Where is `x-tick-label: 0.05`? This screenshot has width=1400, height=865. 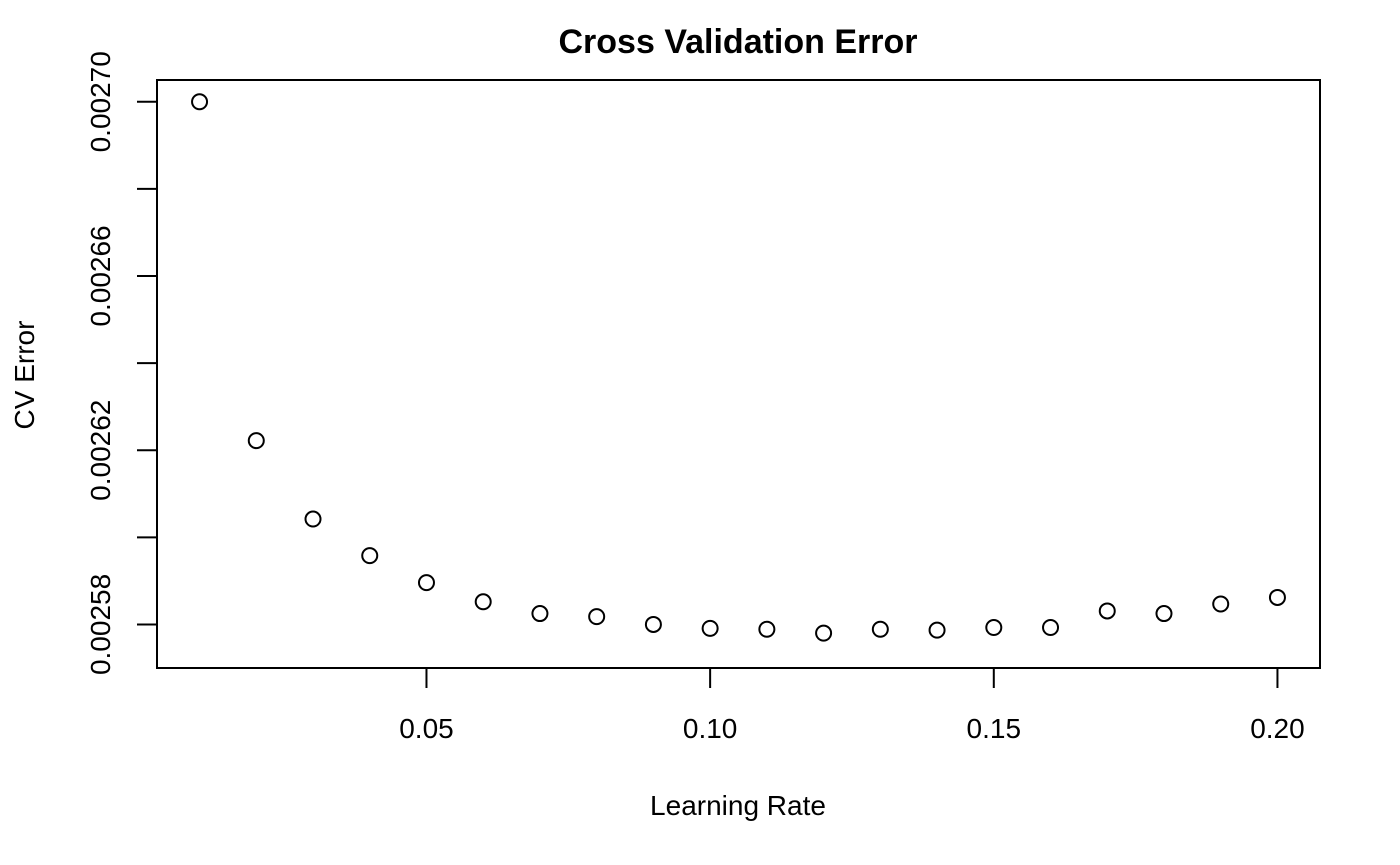
x-tick-label: 0.05 is located at coordinates (426, 728).